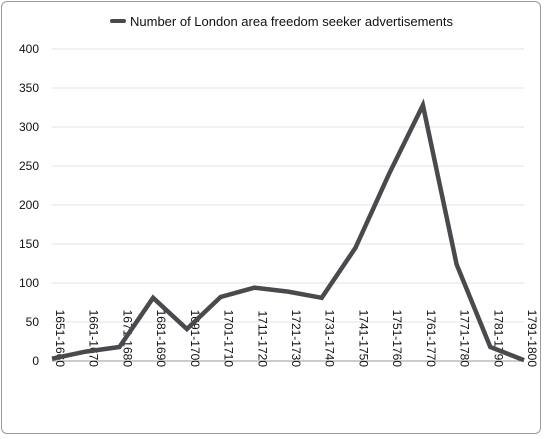  I want to click on y-tick-label: 250, so click(29, 166).